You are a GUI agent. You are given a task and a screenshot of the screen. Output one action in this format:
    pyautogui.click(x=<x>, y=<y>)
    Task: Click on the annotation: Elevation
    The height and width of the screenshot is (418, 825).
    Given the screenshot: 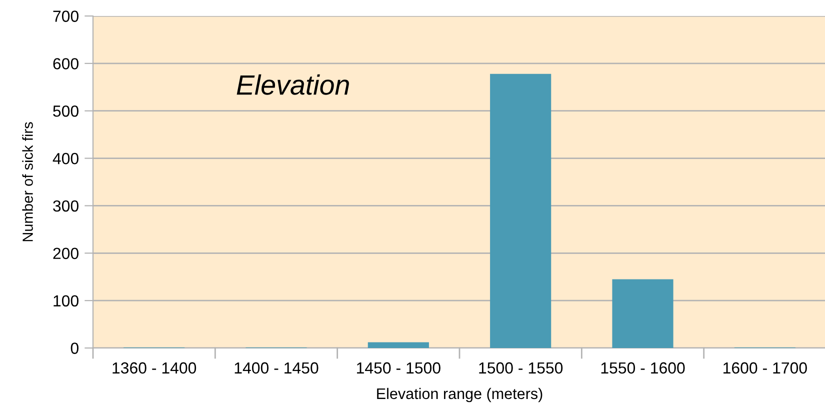 What is the action you would take?
    pyautogui.click(x=292, y=84)
    